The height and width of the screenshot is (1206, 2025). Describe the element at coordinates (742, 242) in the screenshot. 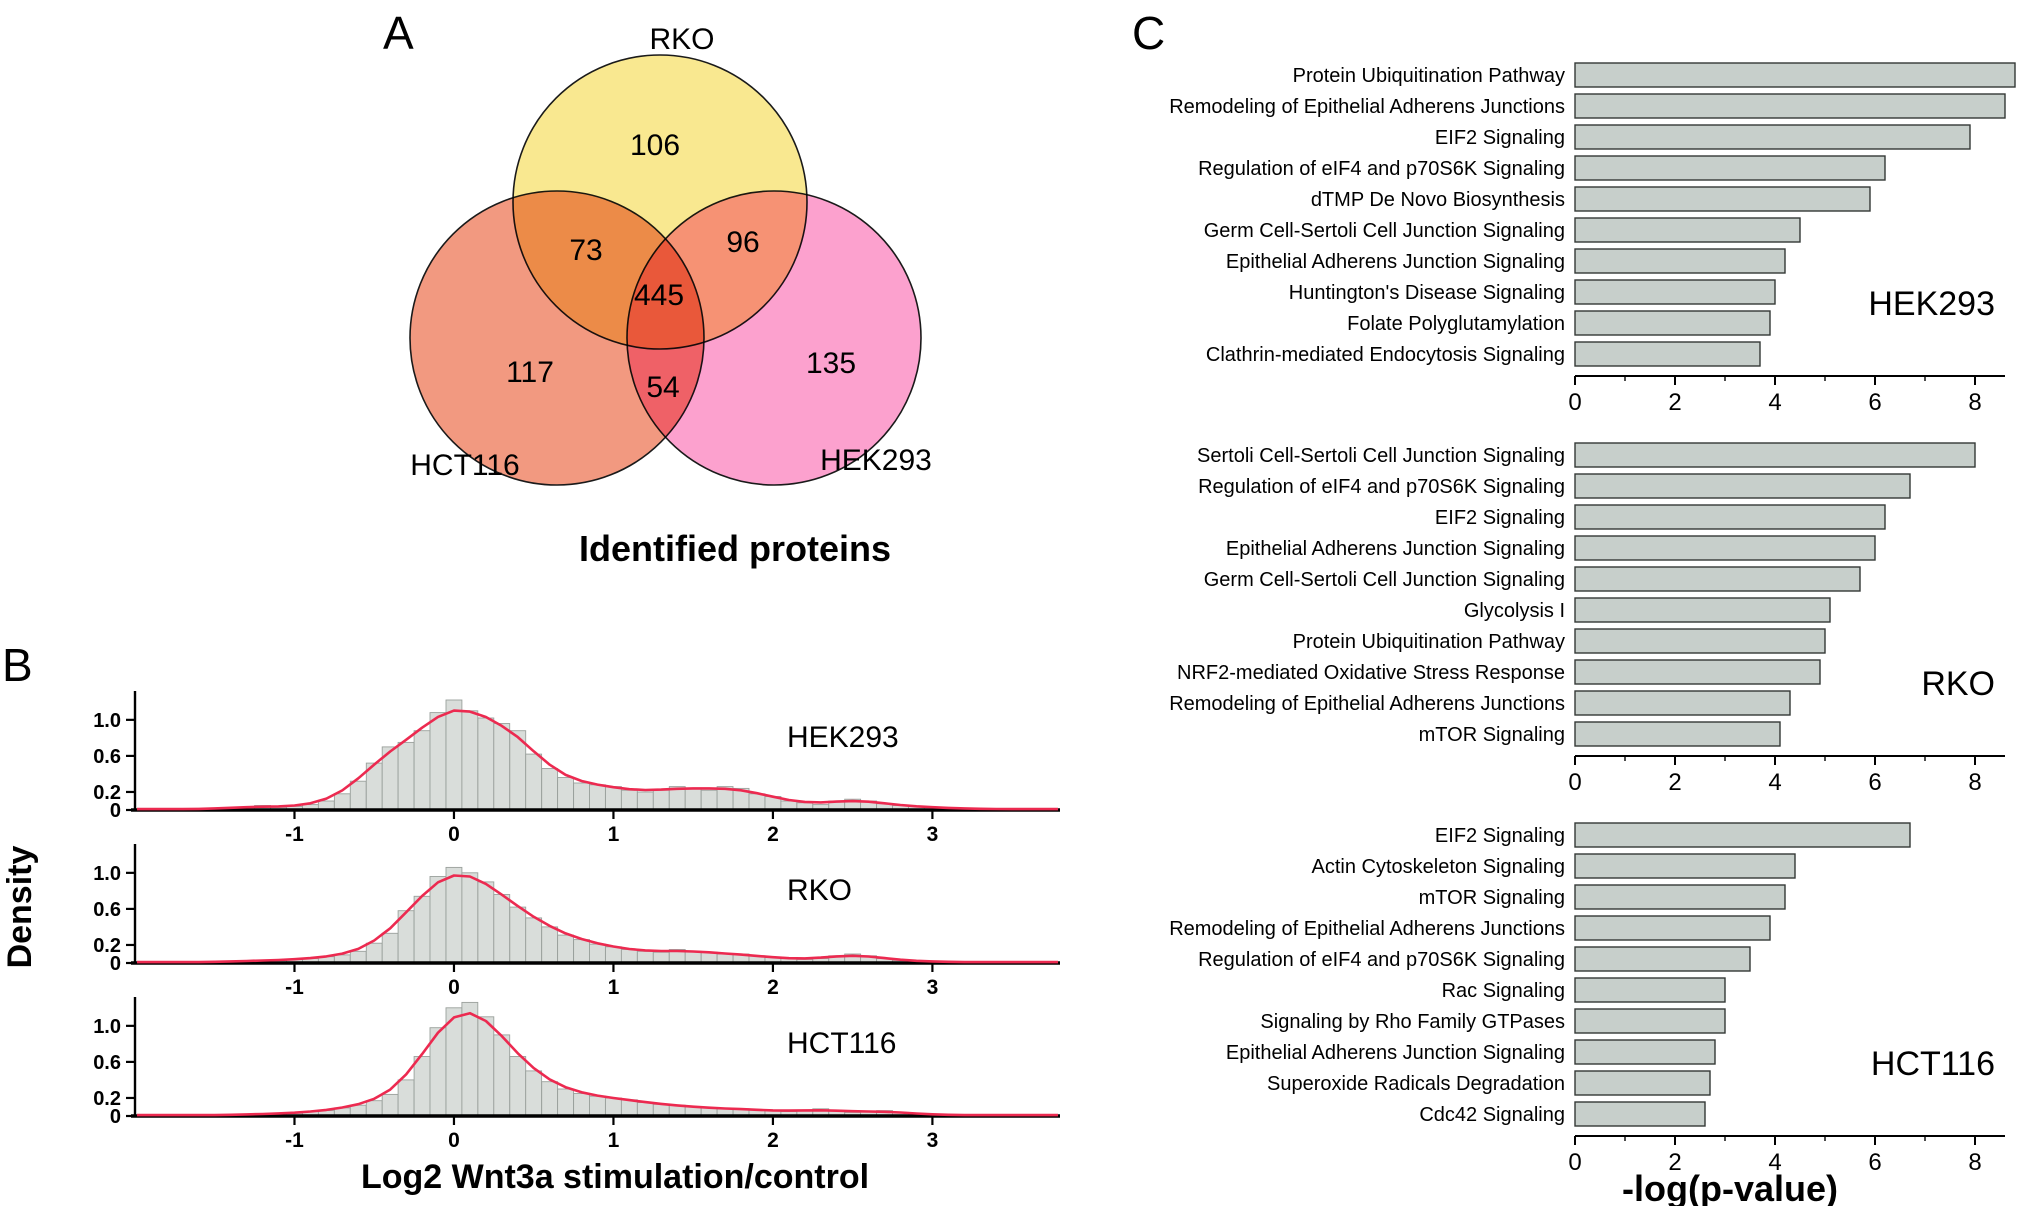

I see `venn-count-rko-hek293: 96` at that location.